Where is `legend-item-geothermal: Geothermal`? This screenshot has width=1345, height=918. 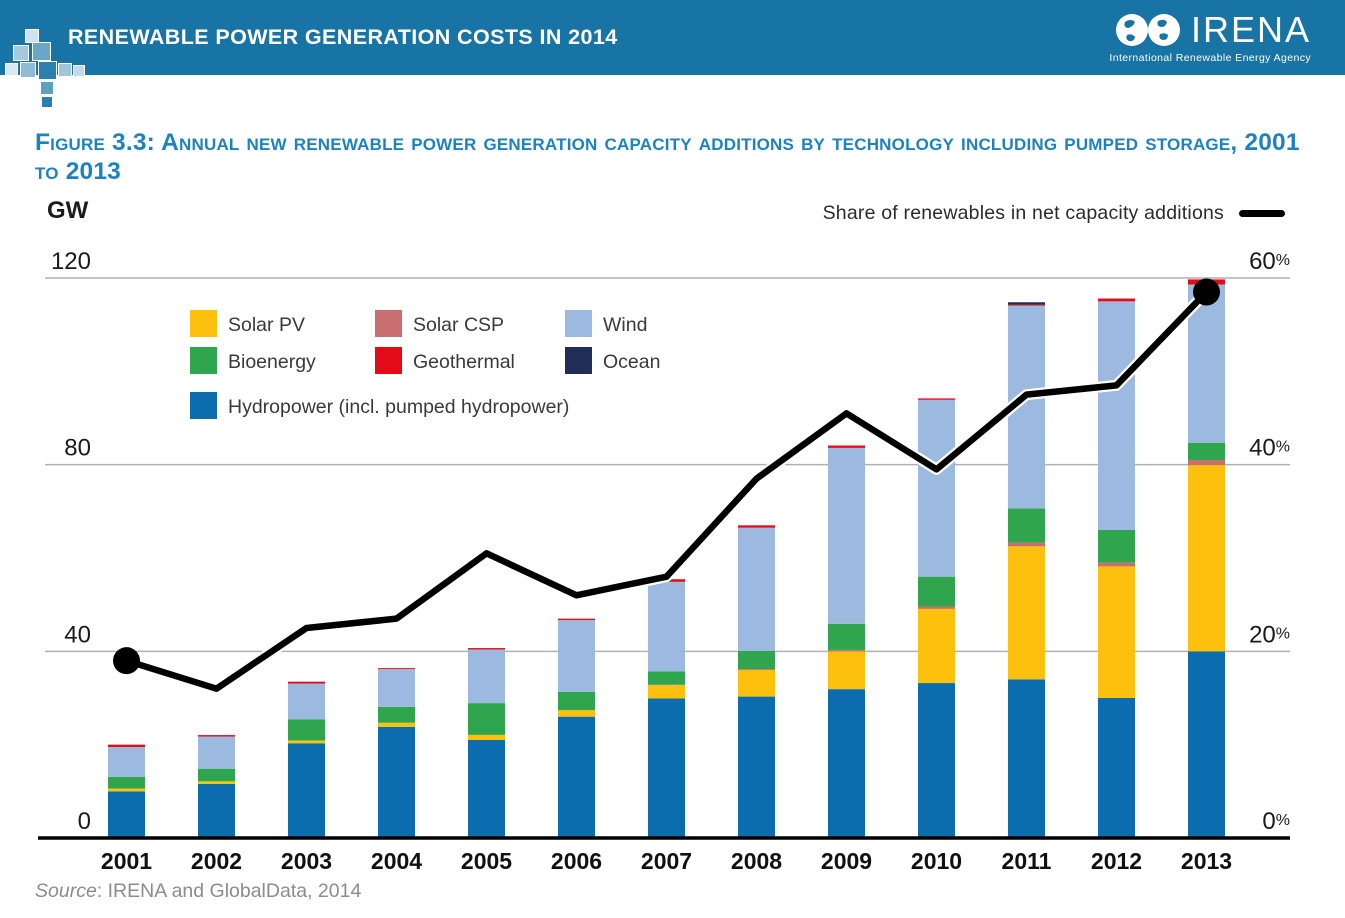 legend-item-geothermal: Geothermal is located at coordinates (445, 360).